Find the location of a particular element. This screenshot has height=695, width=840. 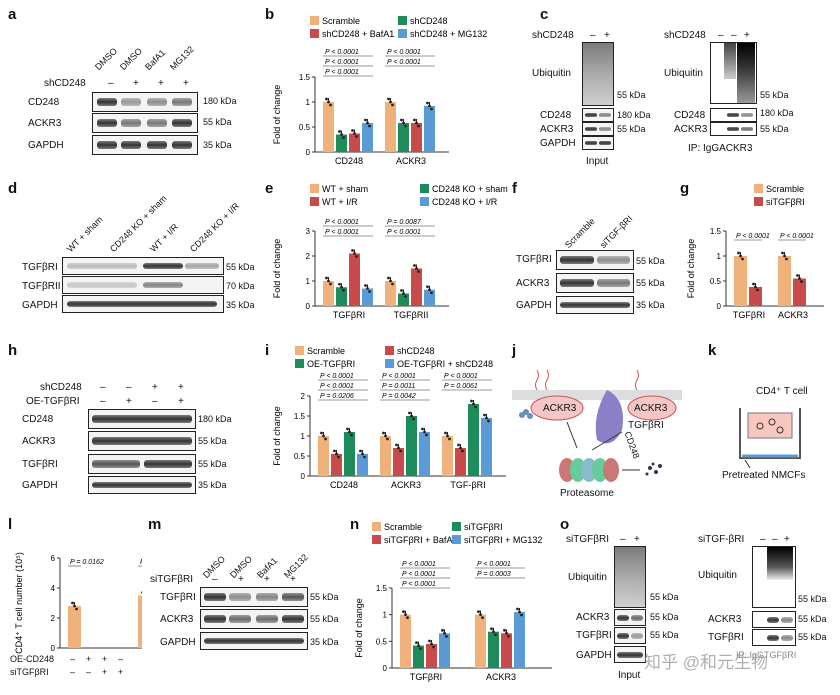

x-tick-label: CD248 is located at coordinates (349, 161).